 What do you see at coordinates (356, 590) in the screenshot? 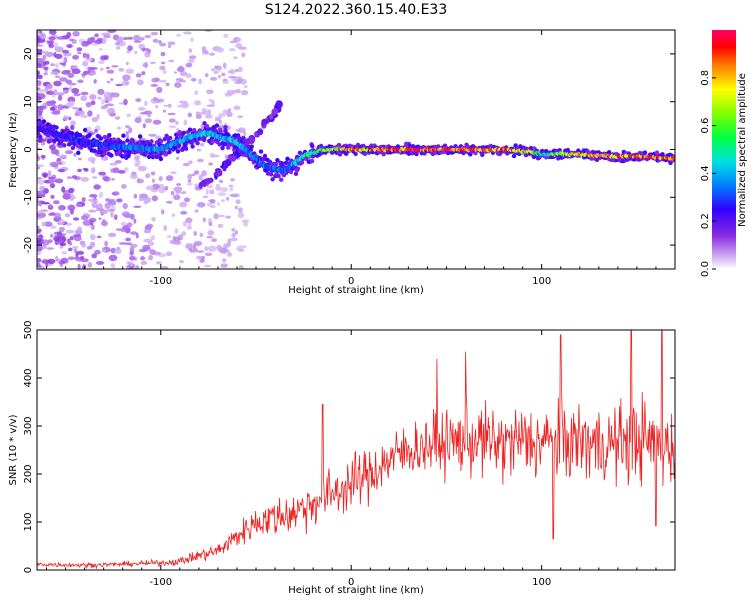
I see `snr-x-label: Height of straight line (km)` at bounding box center [356, 590].